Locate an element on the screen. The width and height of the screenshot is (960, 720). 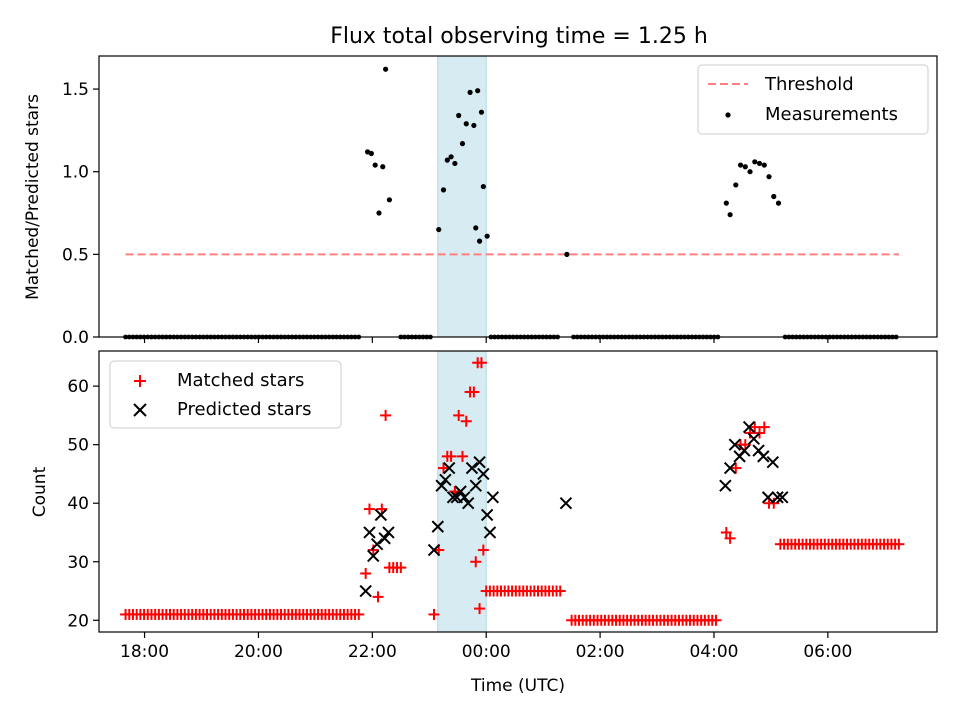
ratio-ytick-label: 0.5 is located at coordinates (75, 255).